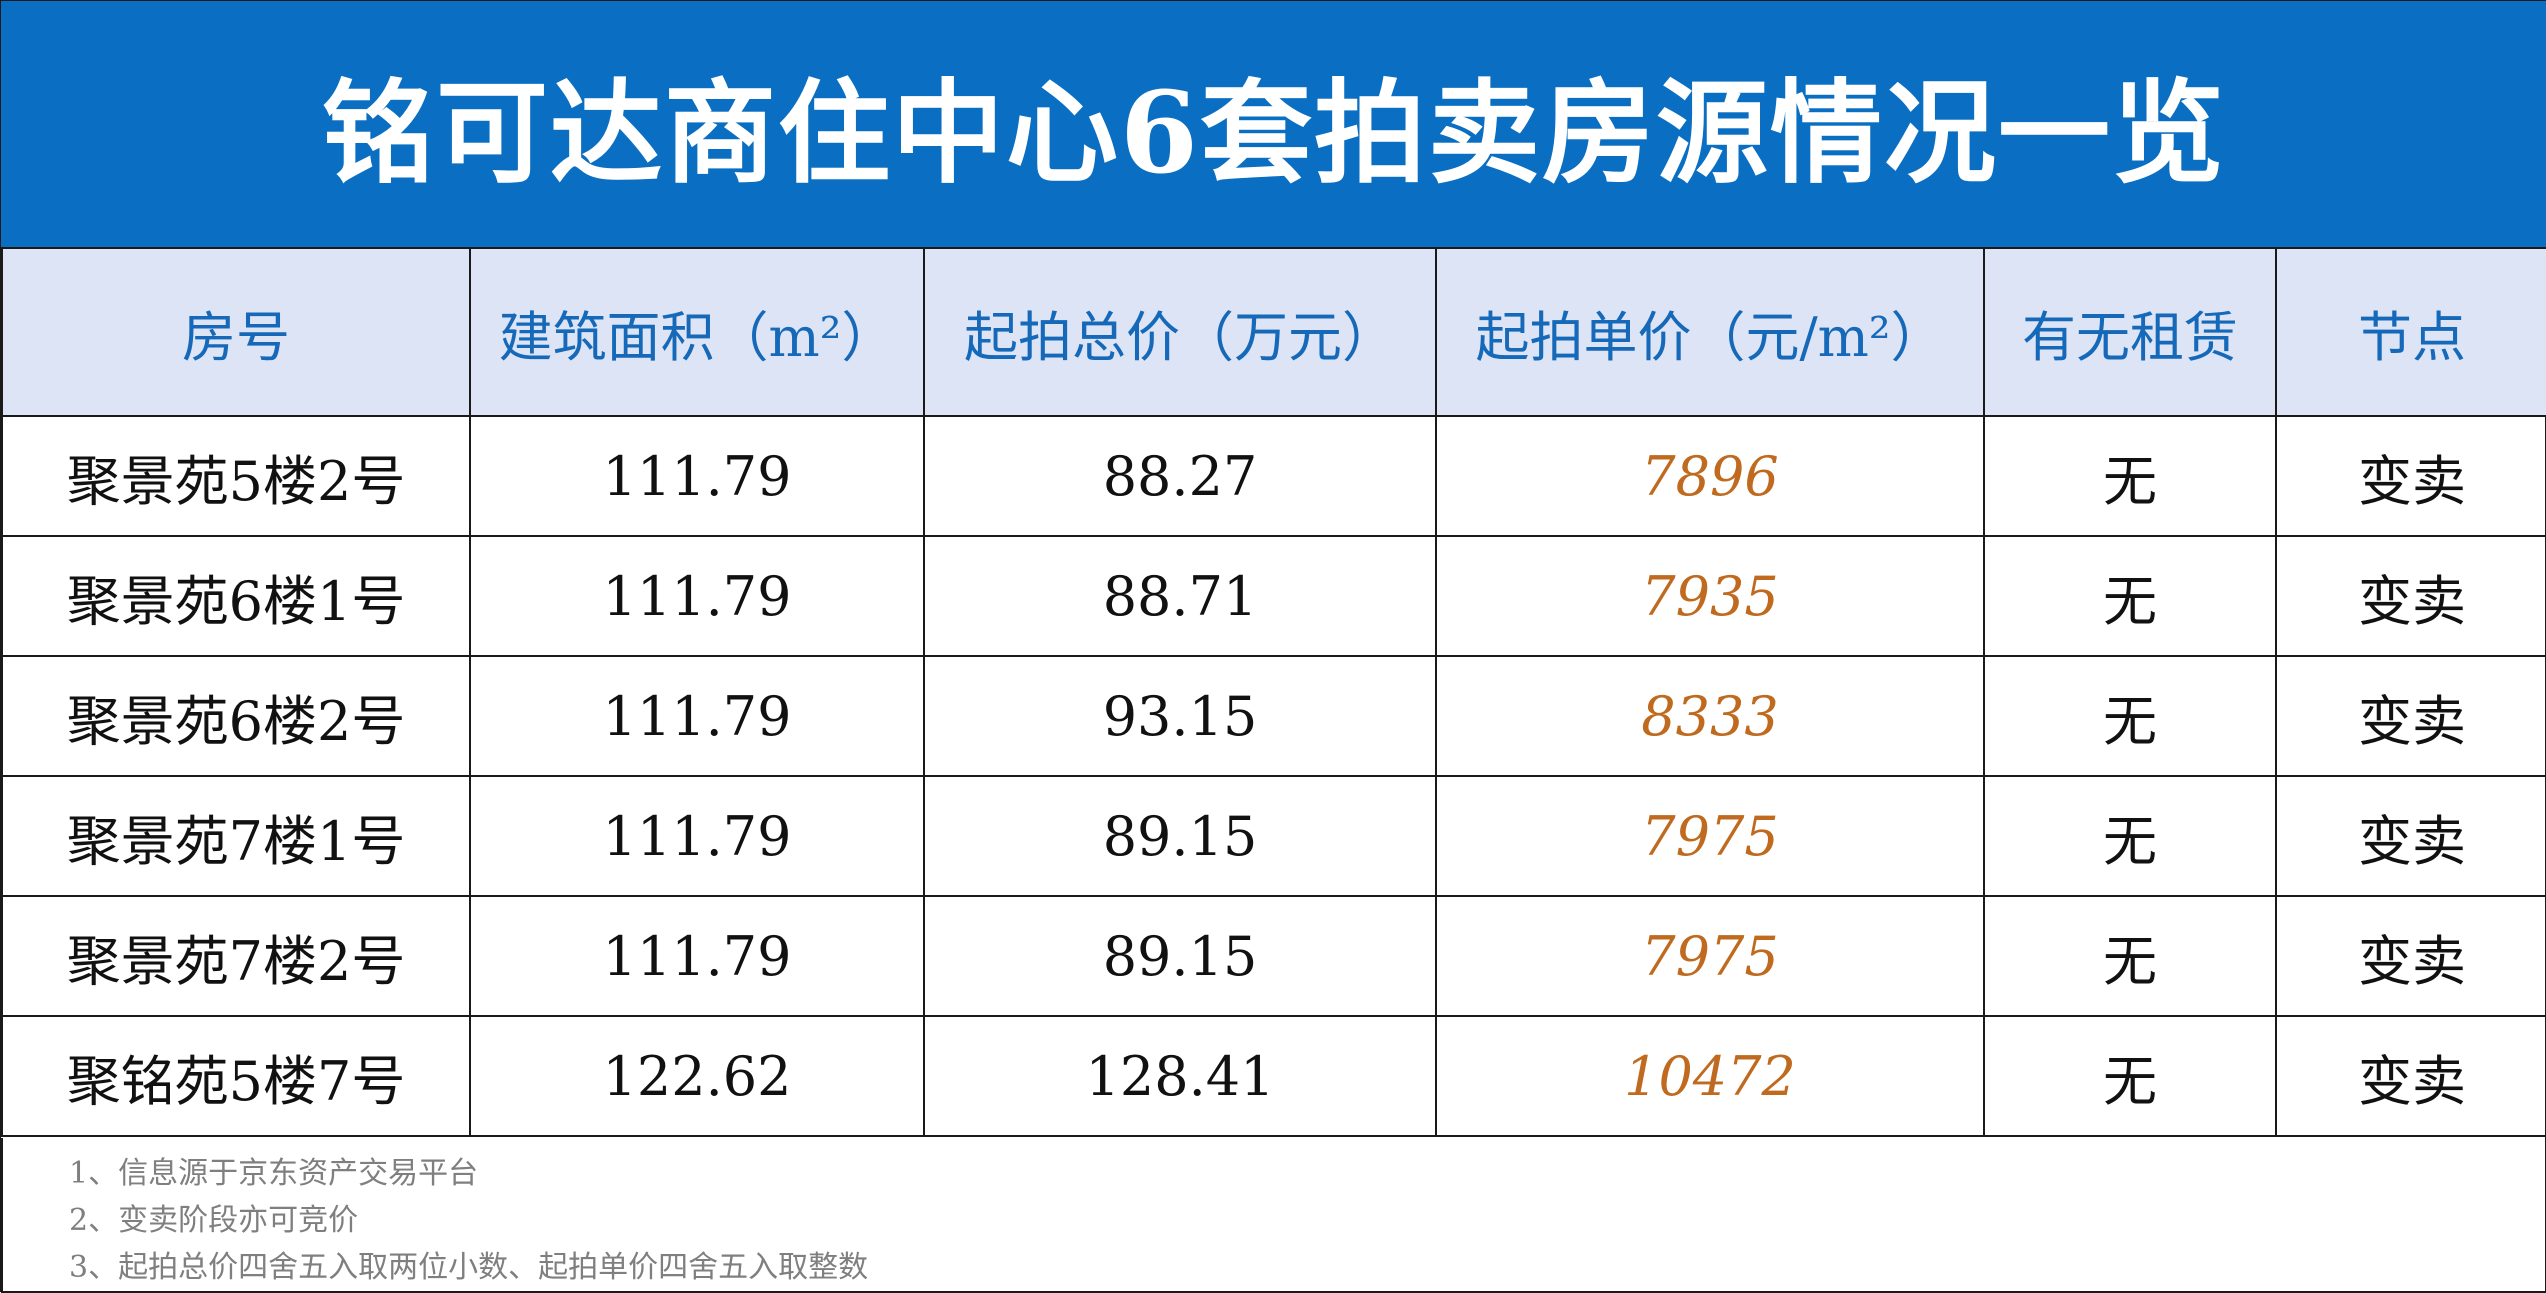  I want to click on header-starting-unit-price: 起拍单价（元/m²）, so click(1710, 332).